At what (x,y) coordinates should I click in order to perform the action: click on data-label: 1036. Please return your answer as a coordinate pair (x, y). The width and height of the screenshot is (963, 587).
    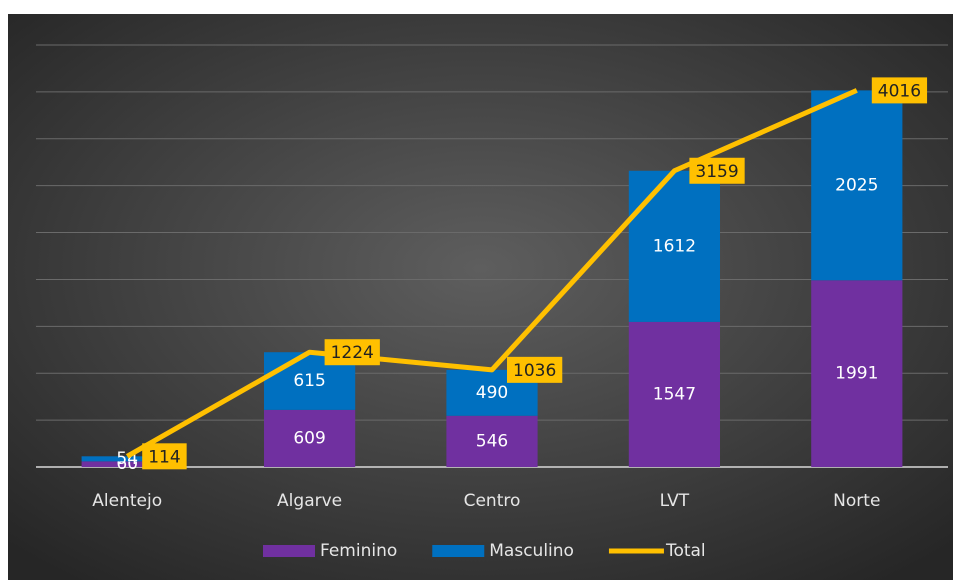
    Looking at the image, I should click on (534, 371).